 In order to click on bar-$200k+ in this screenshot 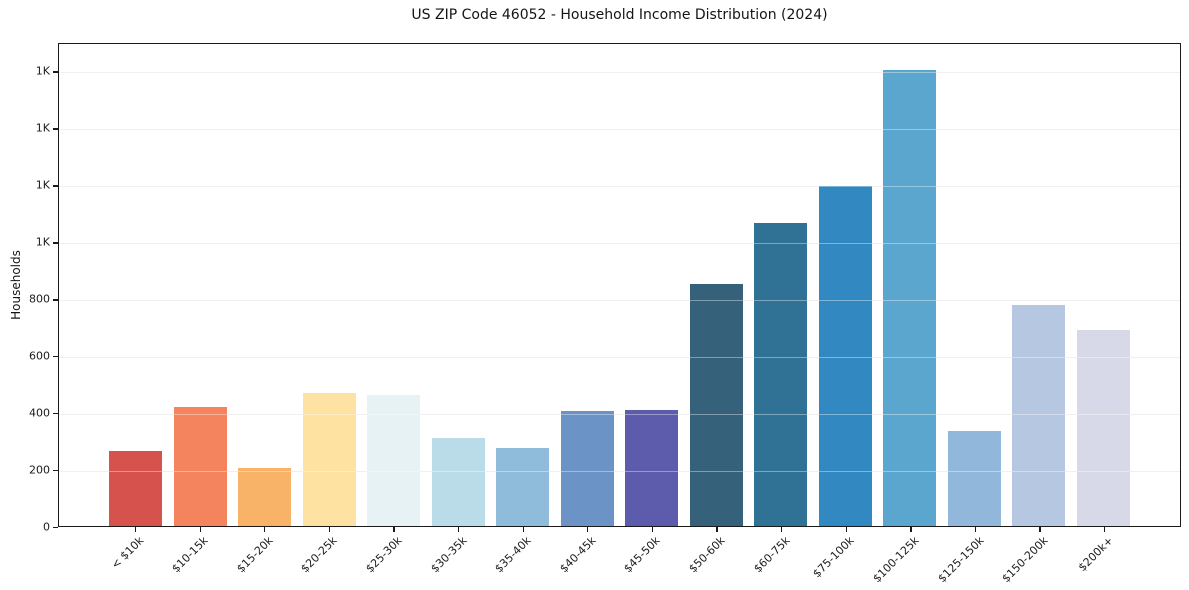, I will do `click(1103, 428)`.